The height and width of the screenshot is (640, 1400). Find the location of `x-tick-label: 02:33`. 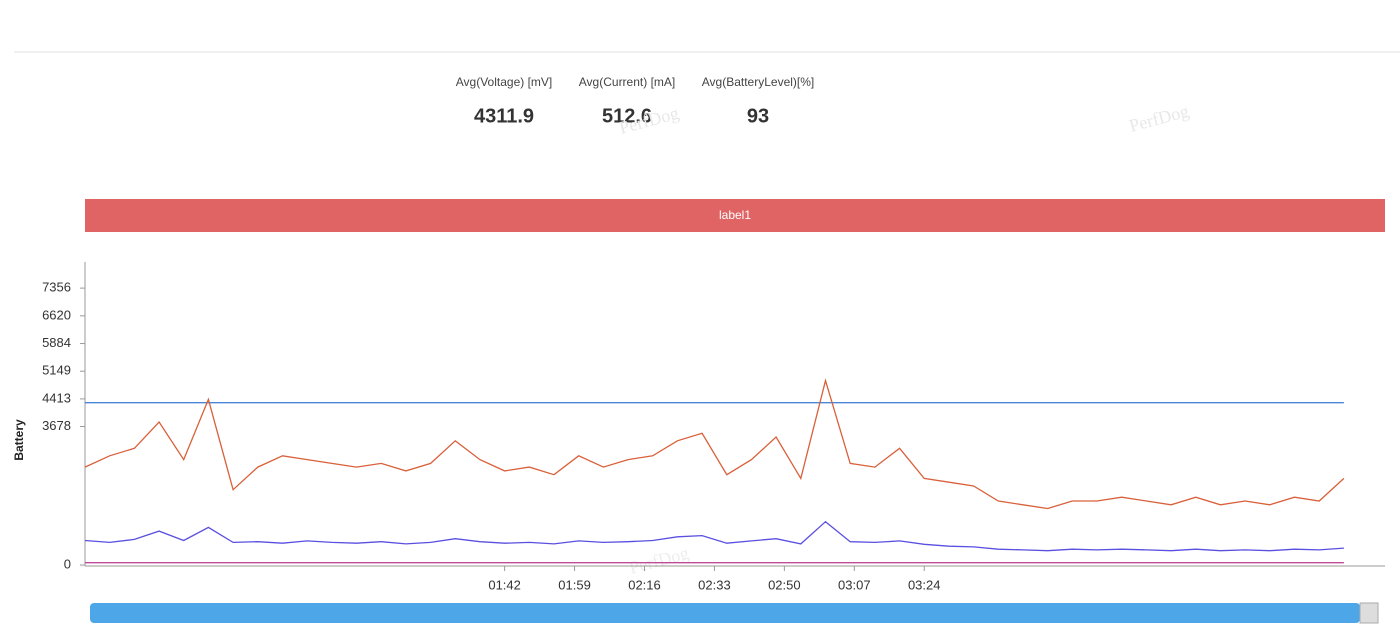

x-tick-label: 02:33 is located at coordinates (714, 584).